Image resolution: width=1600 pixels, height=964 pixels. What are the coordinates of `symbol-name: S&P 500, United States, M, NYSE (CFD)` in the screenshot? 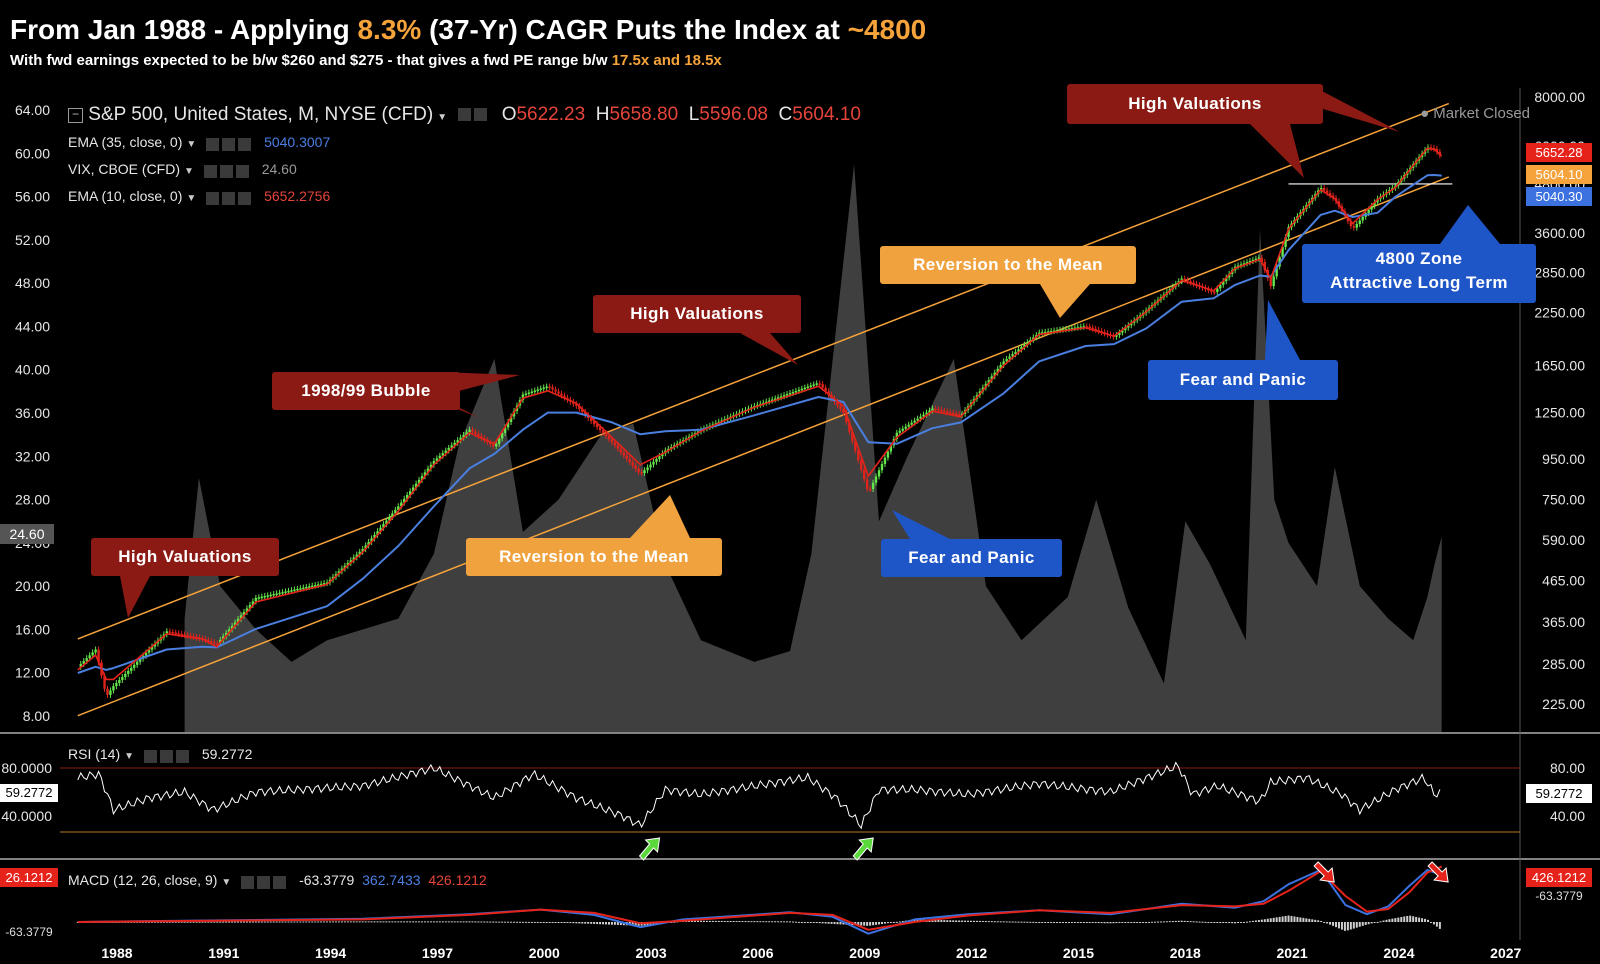 It's located at (261, 115).